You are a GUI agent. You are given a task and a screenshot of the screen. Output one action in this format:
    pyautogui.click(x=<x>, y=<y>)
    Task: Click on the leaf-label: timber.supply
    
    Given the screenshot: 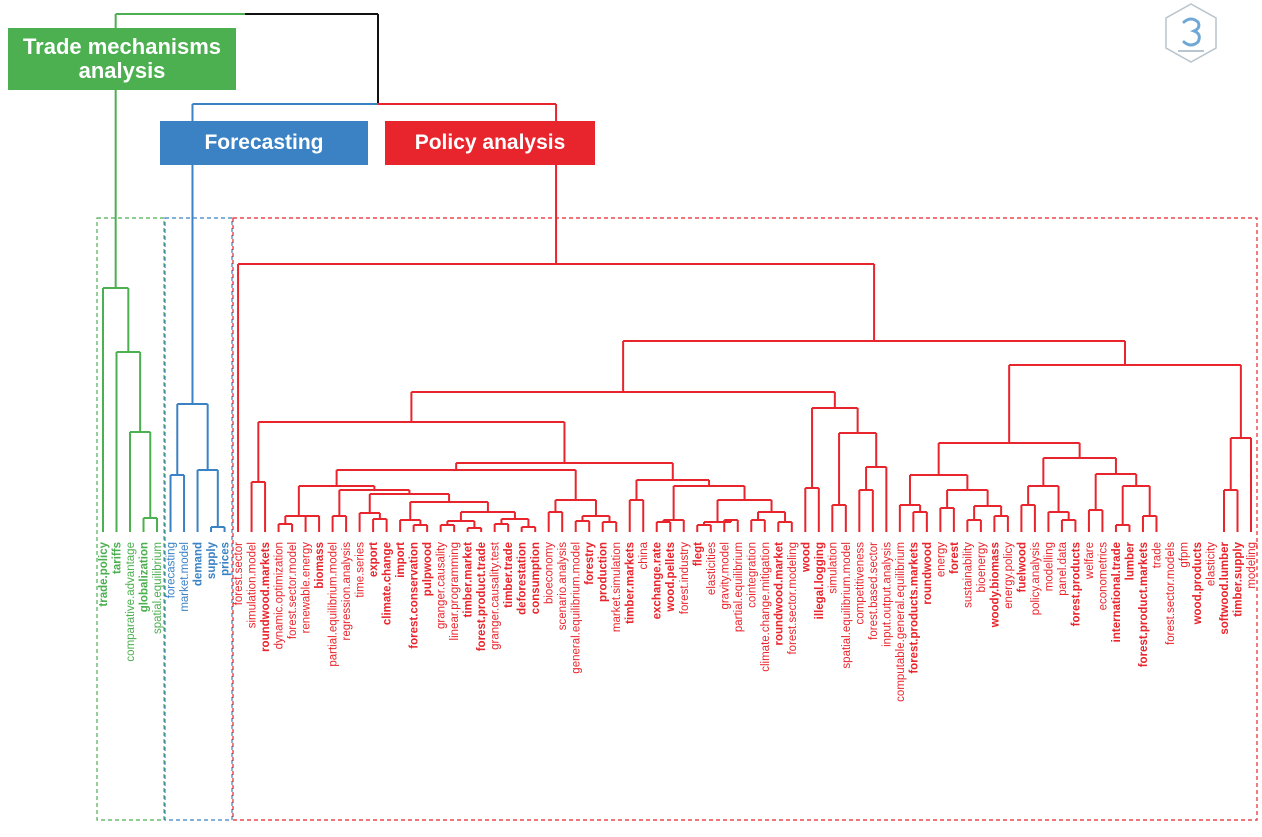 What is the action you would take?
    pyautogui.click(x=1238, y=578)
    